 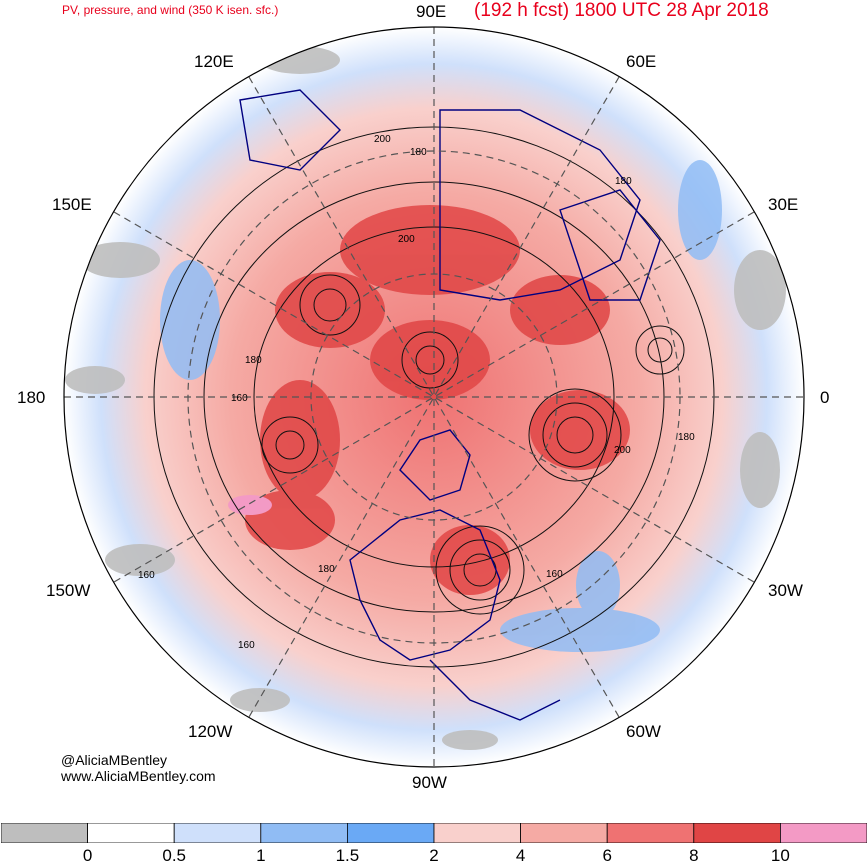 I want to click on colorbar-tick-label: 1.5, so click(x=347, y=855).